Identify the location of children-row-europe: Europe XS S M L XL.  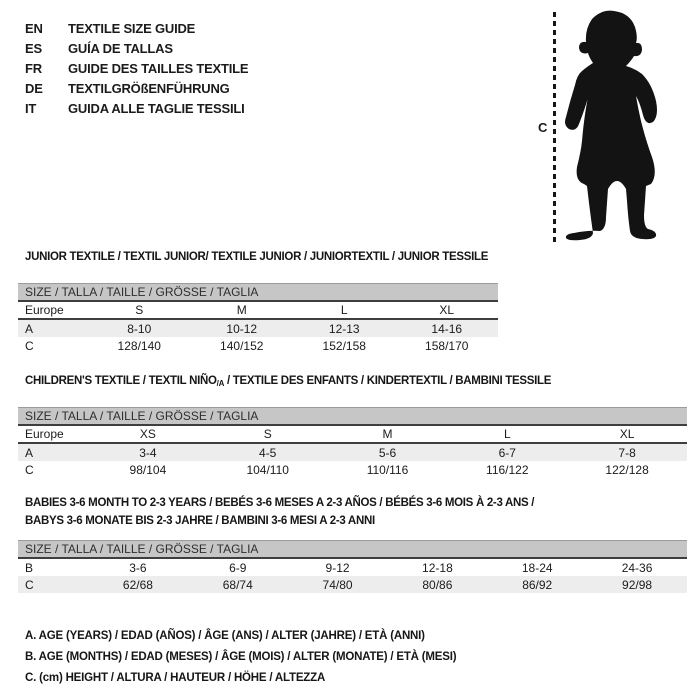
(352, 435).